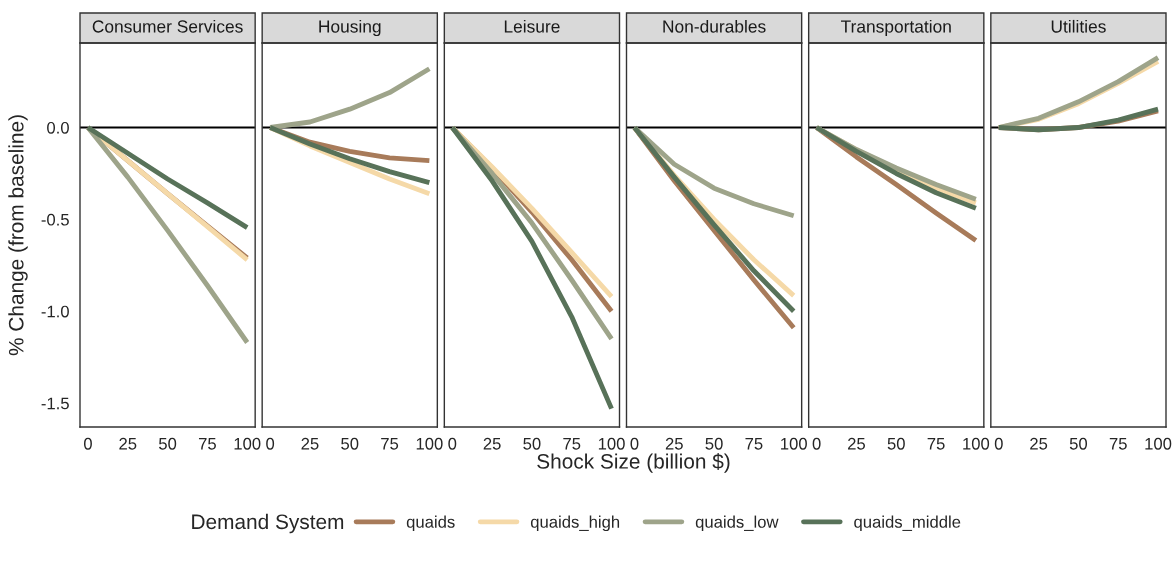  I want to click on chart-title: Utilities, so click(1078, 26).